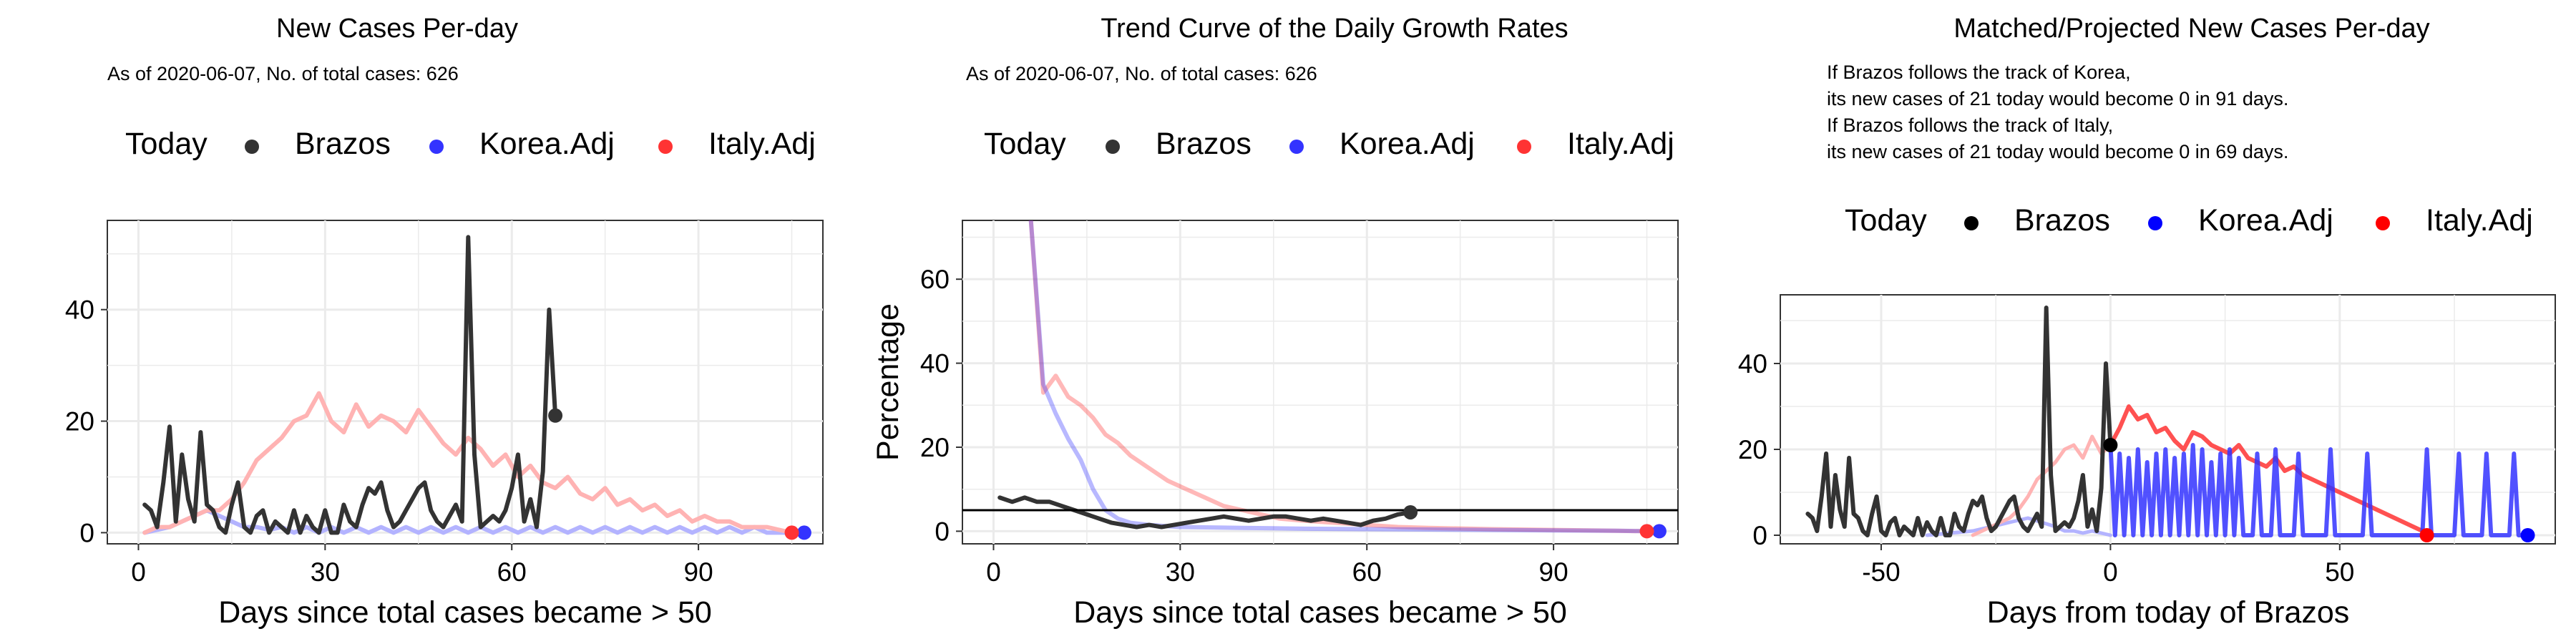 The image size is (2576, 644). I want to click on panel3-series, so click(2167, 421).